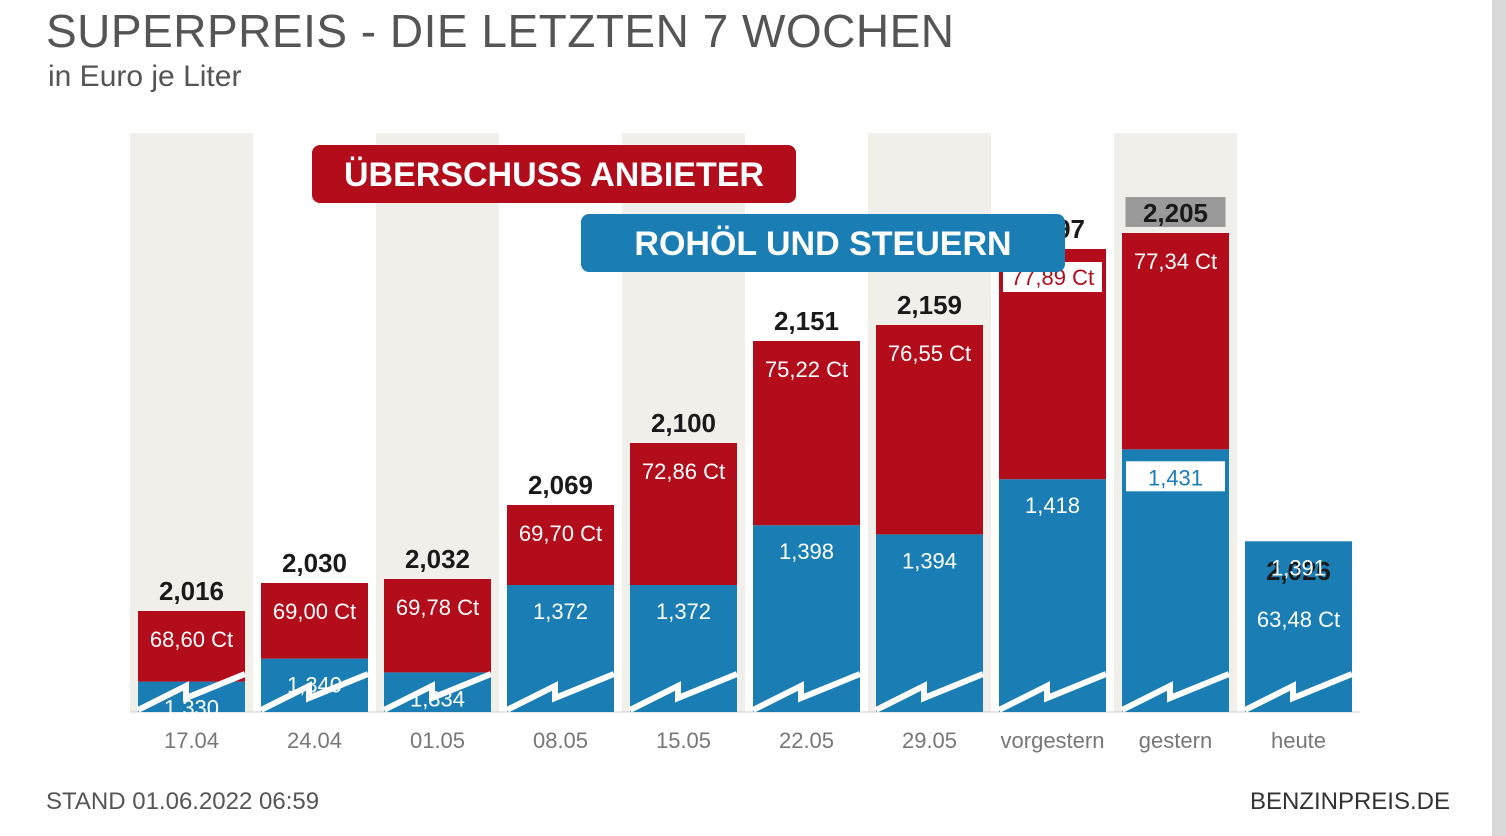 Image resolution: width=1506 pixels, height=836 pixels. Describe the element at coordinates (437, 698) in the screenshot. I see `base-label: 1,334` at that location.